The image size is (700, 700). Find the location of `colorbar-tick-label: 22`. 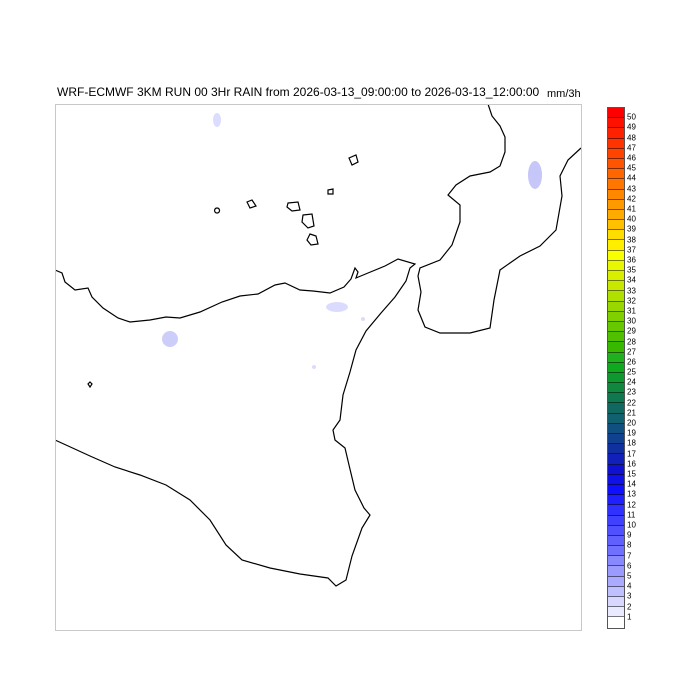

colorbar-tick-label: 22 is located at coordinates (631, 403).